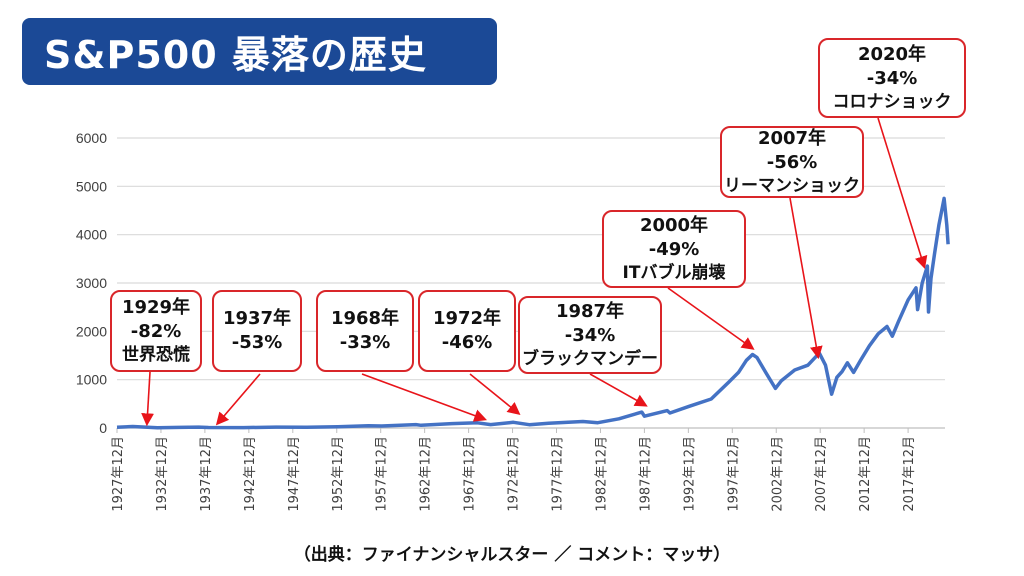 Image resolution: width=1024 pixels, height=576 pixels. I want to click on crash-annotation: 1929年 -82% 世界恐慌, so click(156, 331).